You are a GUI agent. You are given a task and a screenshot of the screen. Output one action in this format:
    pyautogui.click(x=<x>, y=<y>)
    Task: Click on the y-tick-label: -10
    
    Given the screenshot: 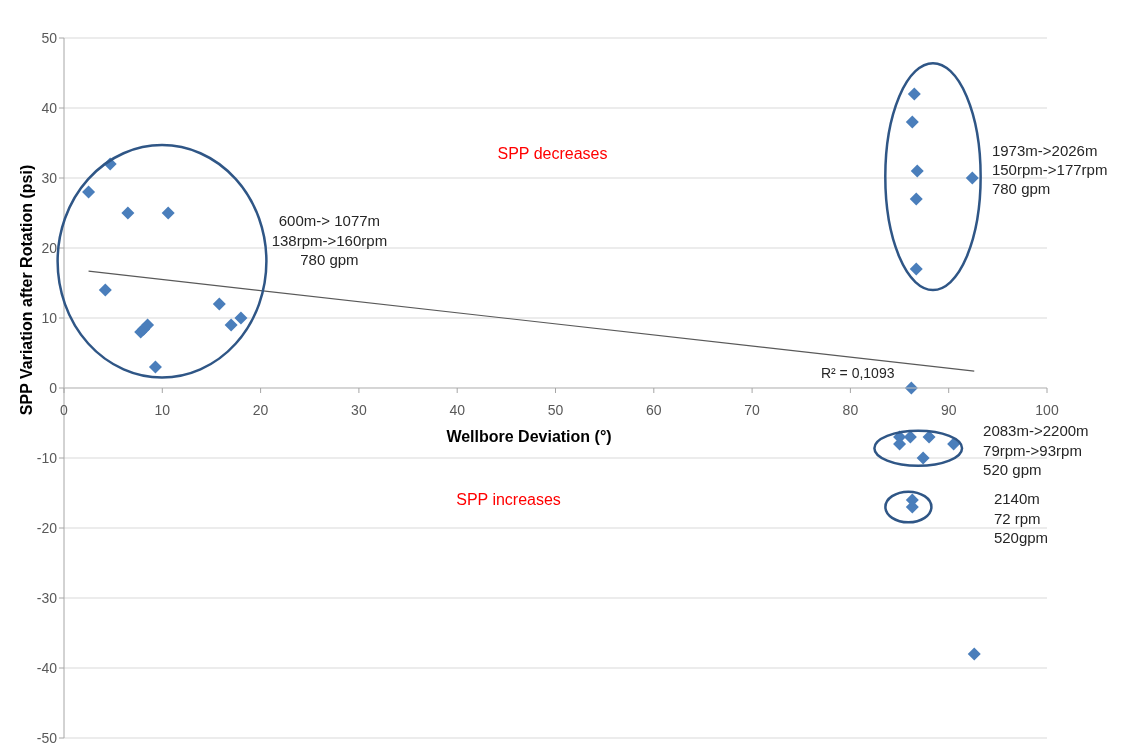 What is the action you would take?
    pyautogui.click(x=47, y=457)
    